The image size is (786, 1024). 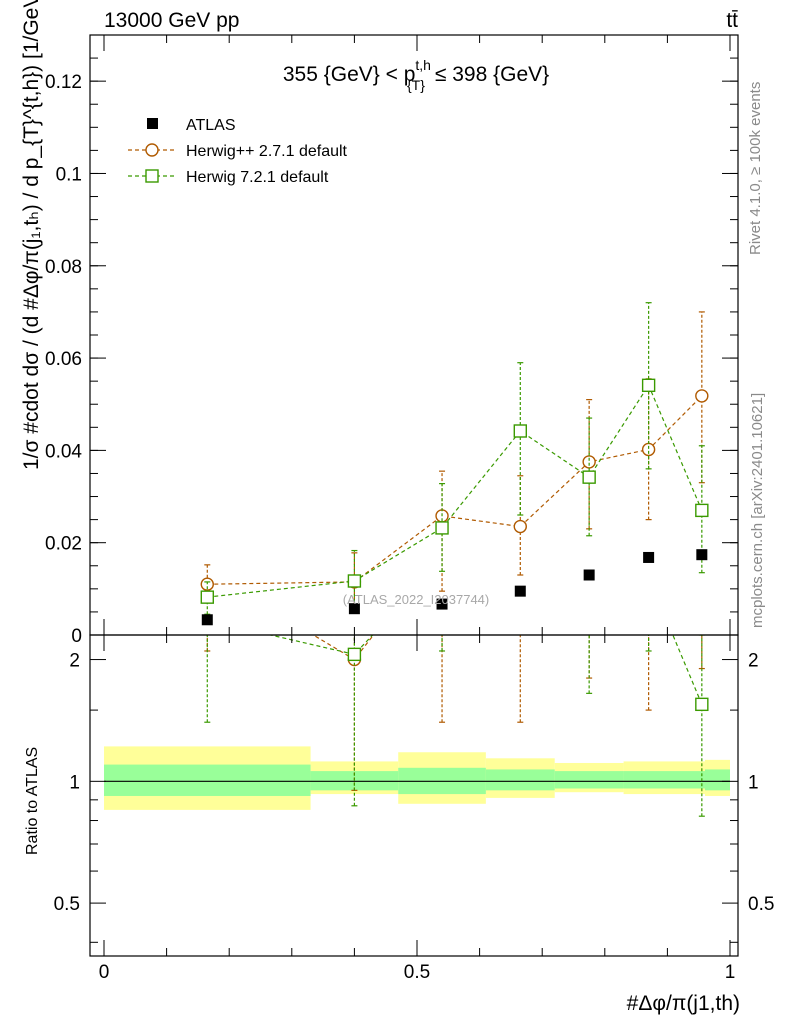 I want to click on main-y-tick-label: 0.12, so click(x=63, y=82).